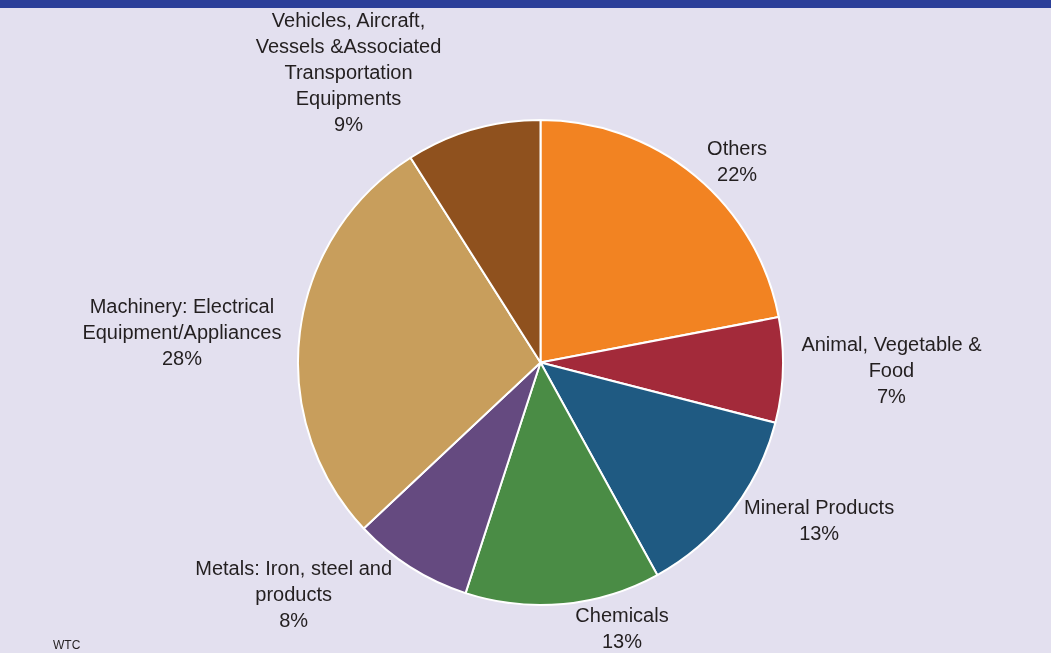 The width and height of the screenshot is (1051, 653). Describe the element at coordinates (349, 123) in the screenshot. I see `data-label: 9%` at that location.